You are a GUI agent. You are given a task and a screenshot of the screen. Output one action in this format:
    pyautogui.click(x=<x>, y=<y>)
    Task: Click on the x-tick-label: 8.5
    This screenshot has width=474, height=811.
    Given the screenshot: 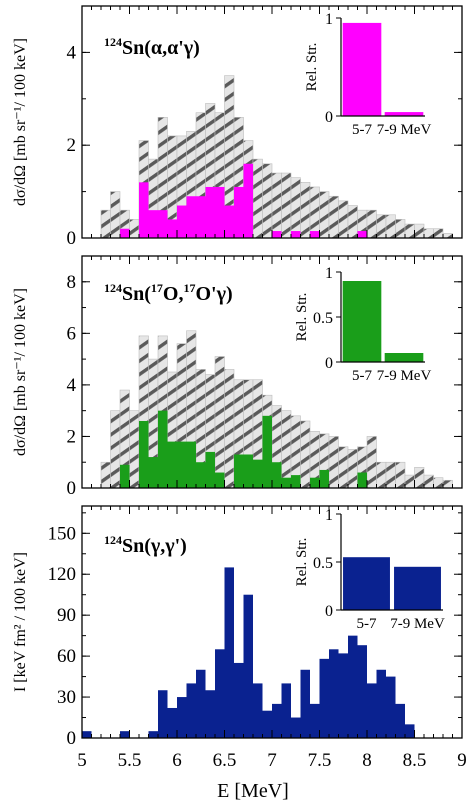 What is the action you would take?
    pyautogui.click(x=415, y=760)
    